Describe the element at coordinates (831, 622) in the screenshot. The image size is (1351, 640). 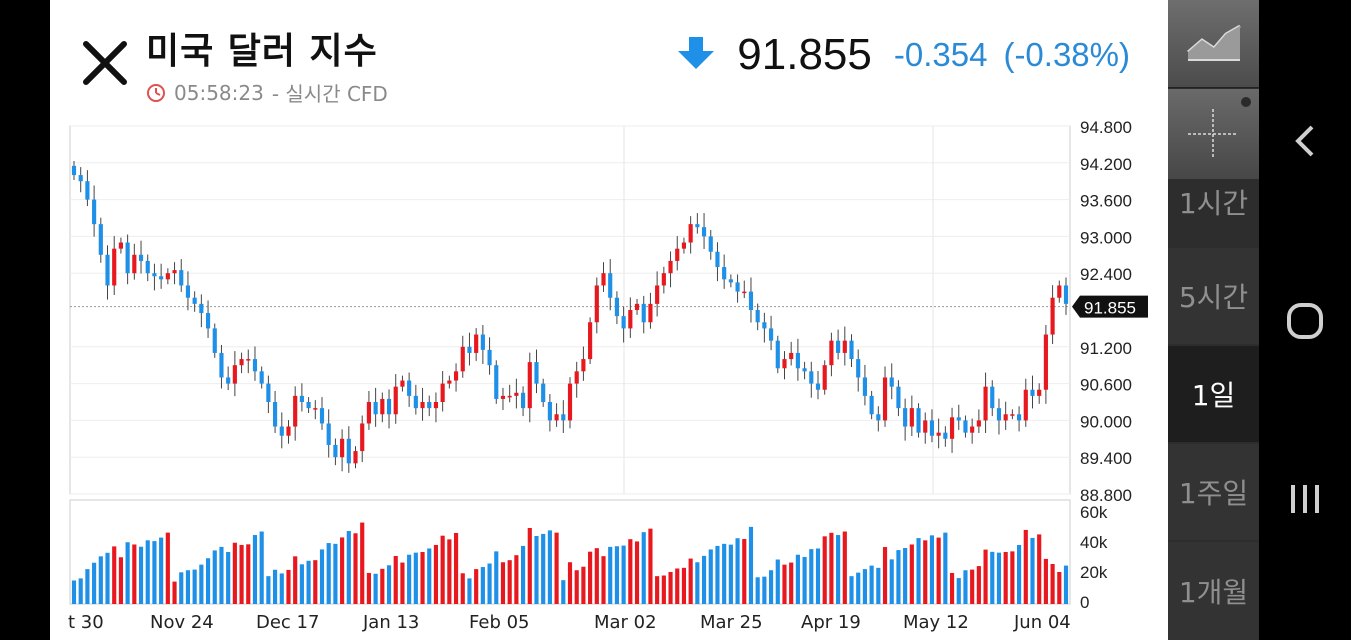
I see `x-tick-label: Apr 19` at that location.